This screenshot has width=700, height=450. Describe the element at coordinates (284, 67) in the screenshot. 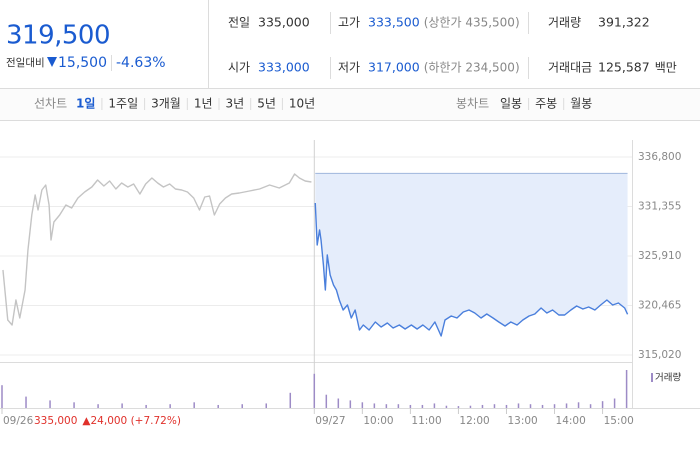

I see `stat-value: 333,000` at that location.